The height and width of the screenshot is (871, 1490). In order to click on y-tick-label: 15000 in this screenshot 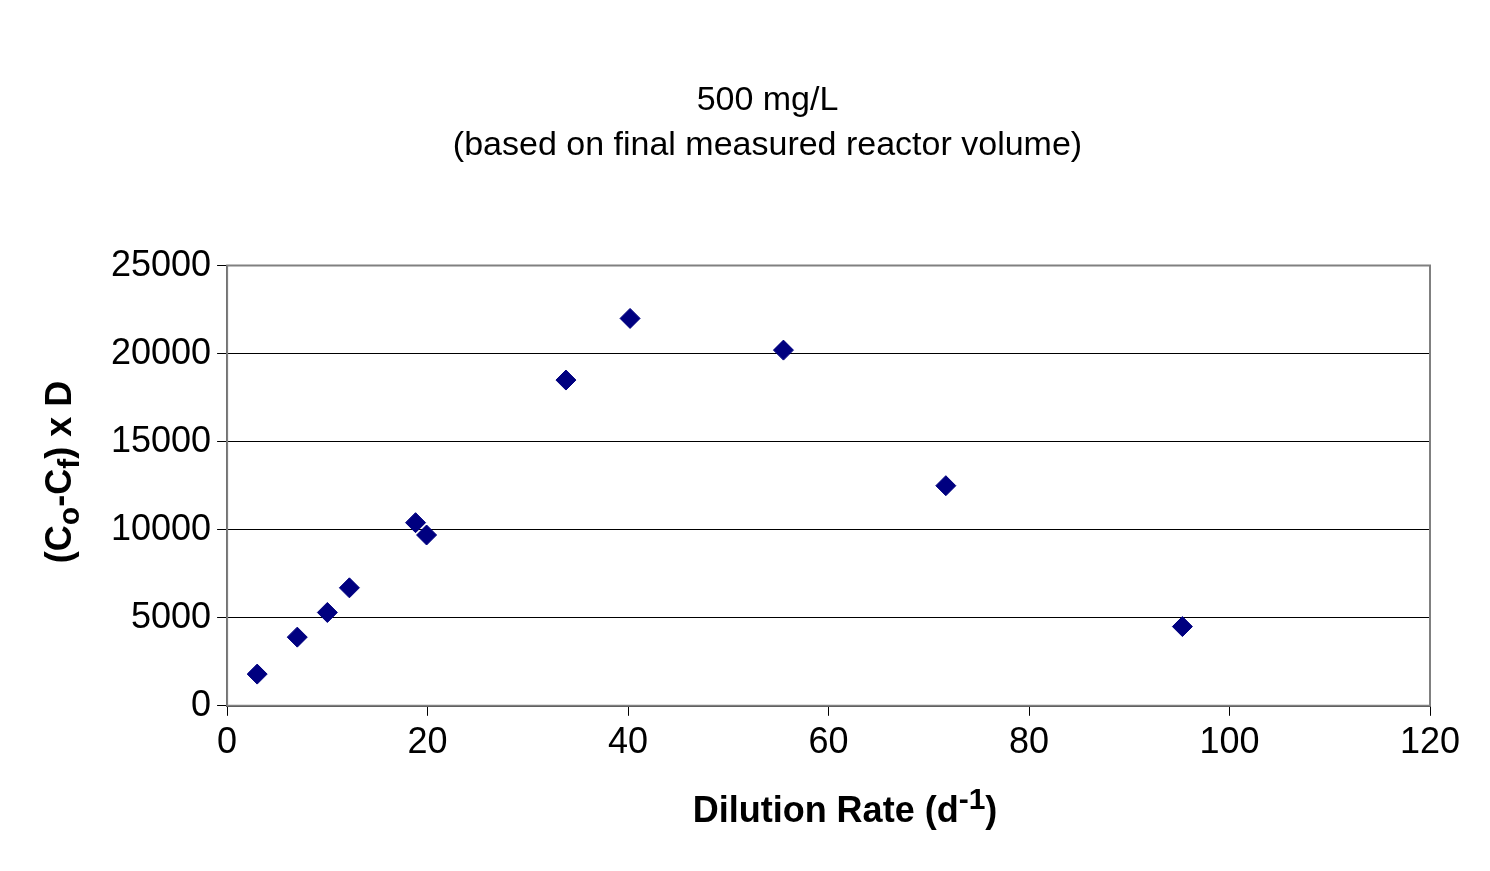, I will do `click(161, 439)`.